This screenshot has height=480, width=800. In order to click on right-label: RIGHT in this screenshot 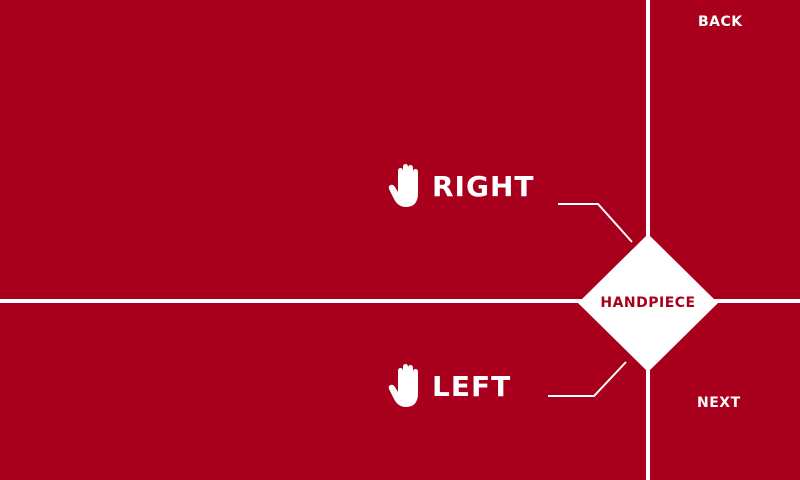, I will do `click(483, 186)`.